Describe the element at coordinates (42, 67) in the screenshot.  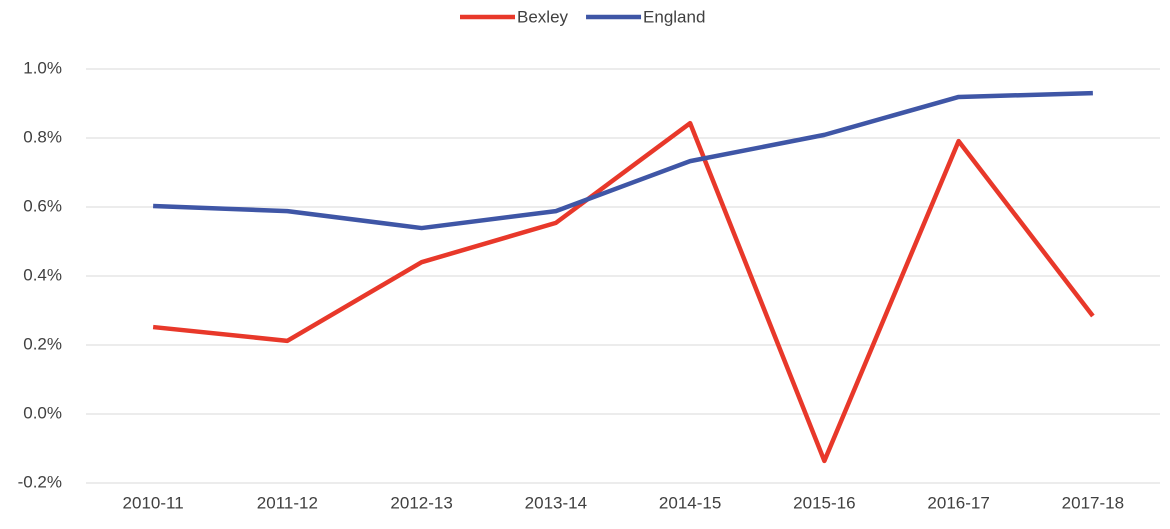
I see `y-tick-label: 1.0%` at that location.